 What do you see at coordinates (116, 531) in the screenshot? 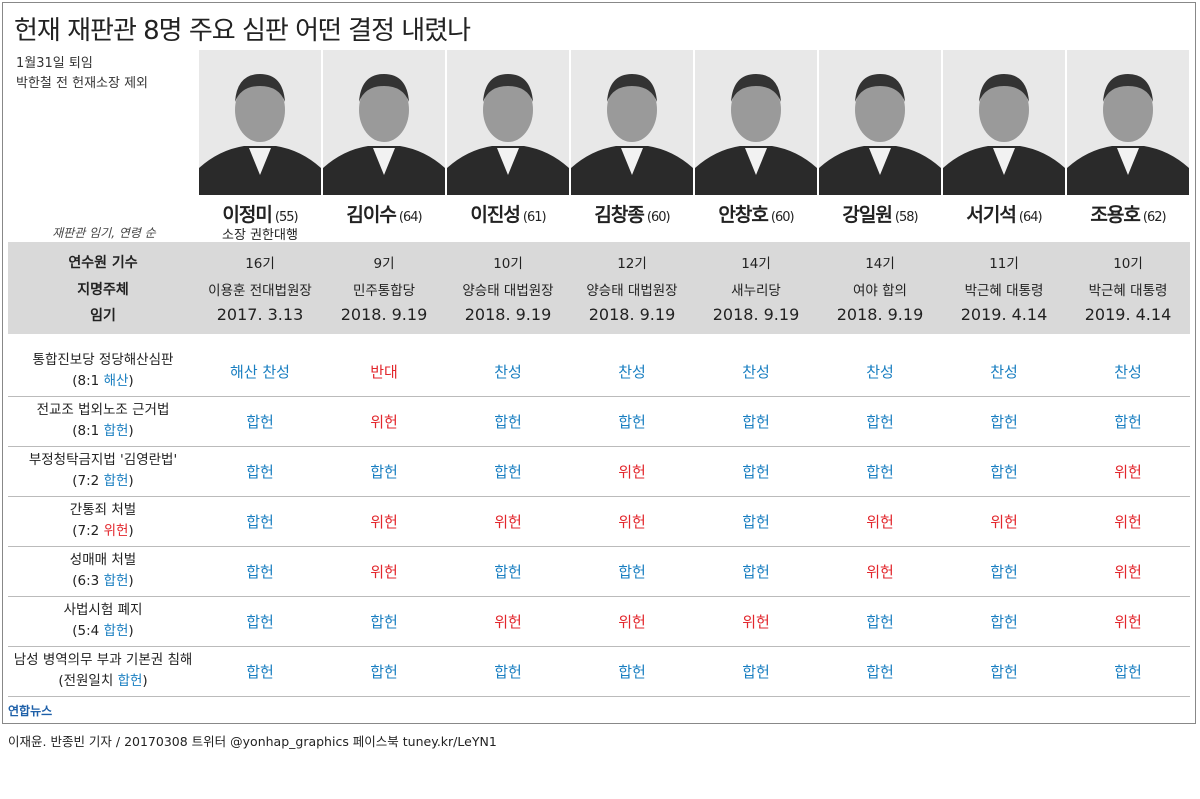
I see `case-outcome: 위헌` at bounding box center [116, 531].